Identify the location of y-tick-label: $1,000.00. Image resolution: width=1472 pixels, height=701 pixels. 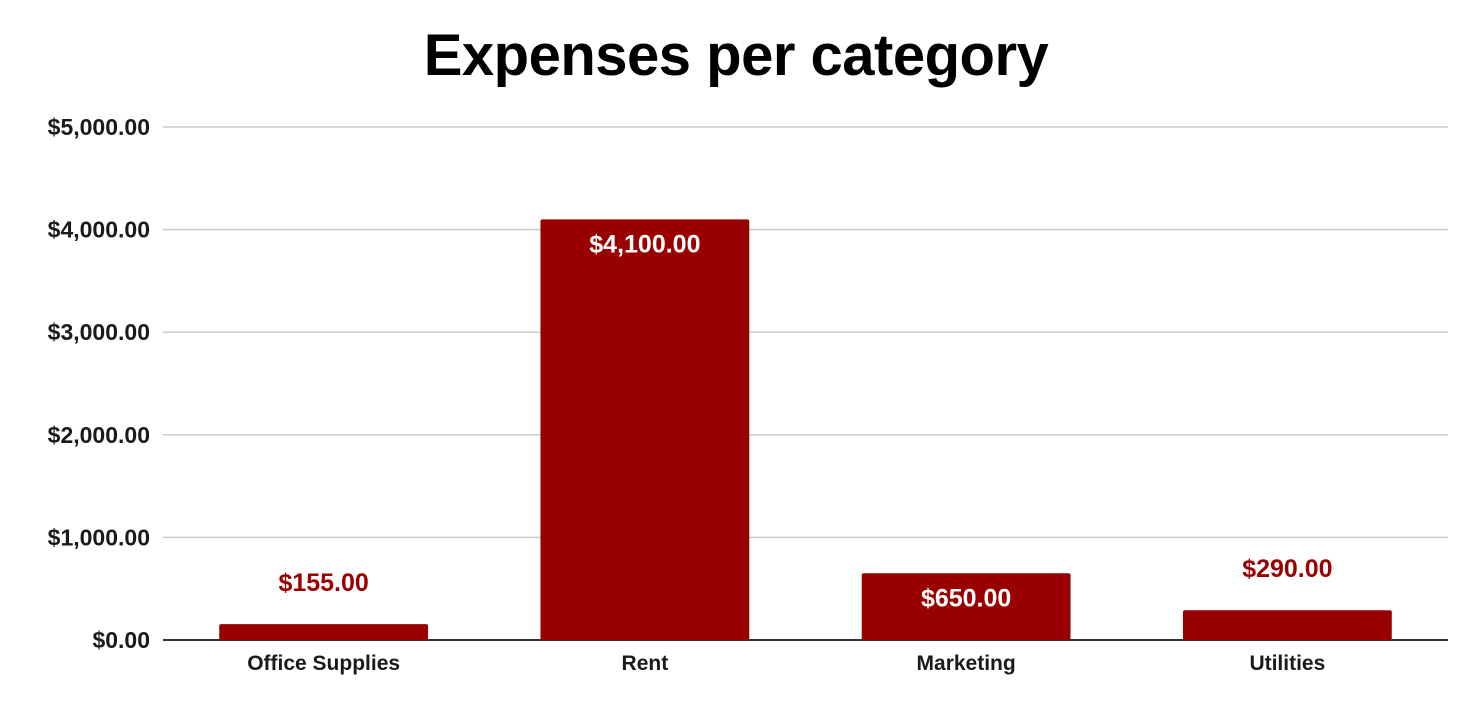
(99, 537).